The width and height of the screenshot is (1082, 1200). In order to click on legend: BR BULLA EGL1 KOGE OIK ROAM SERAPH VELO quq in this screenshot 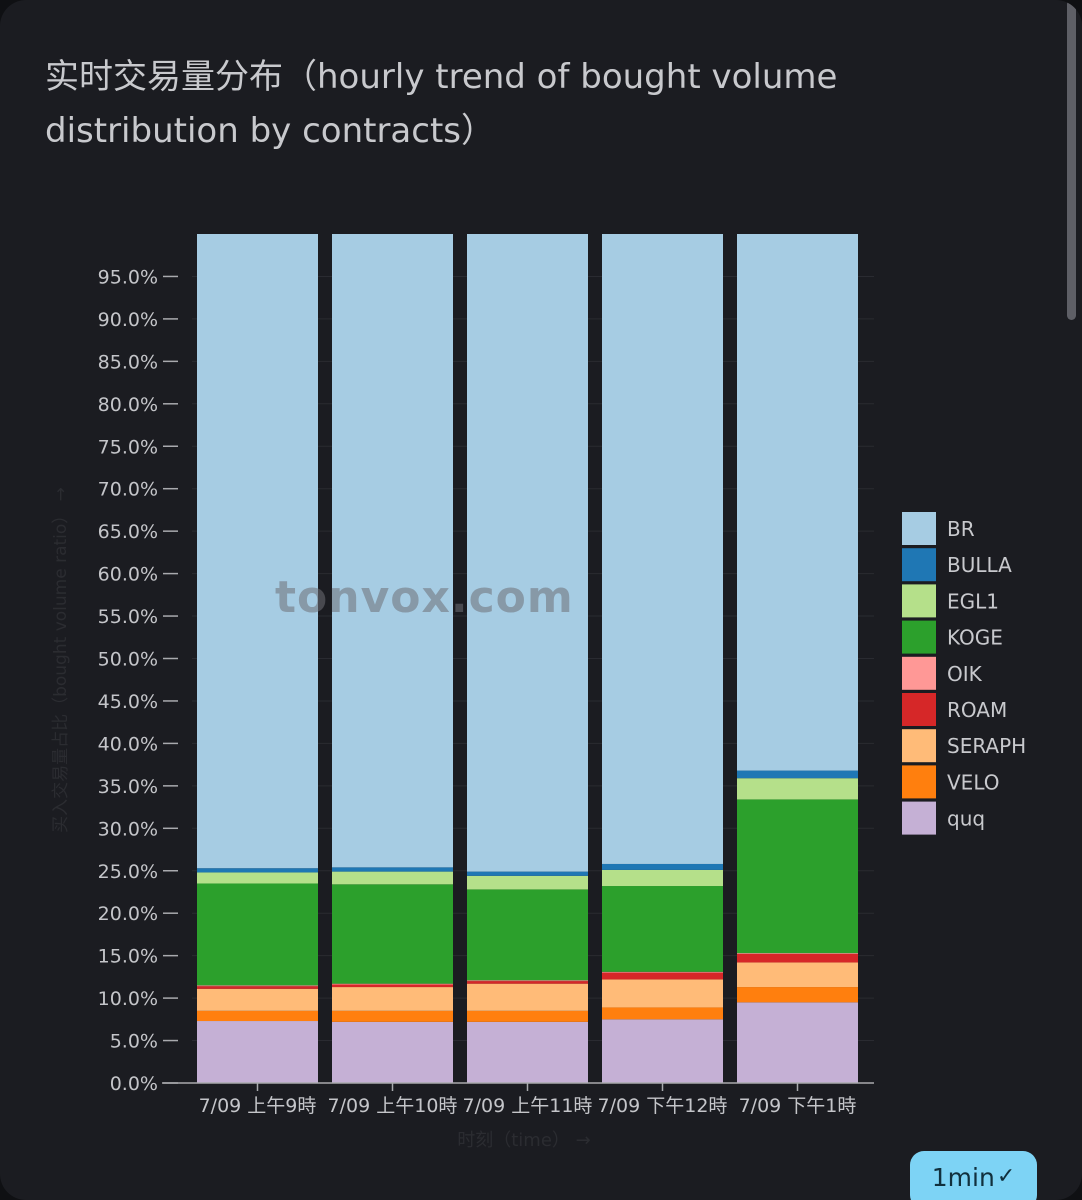, I will do `click(964, 673)`.